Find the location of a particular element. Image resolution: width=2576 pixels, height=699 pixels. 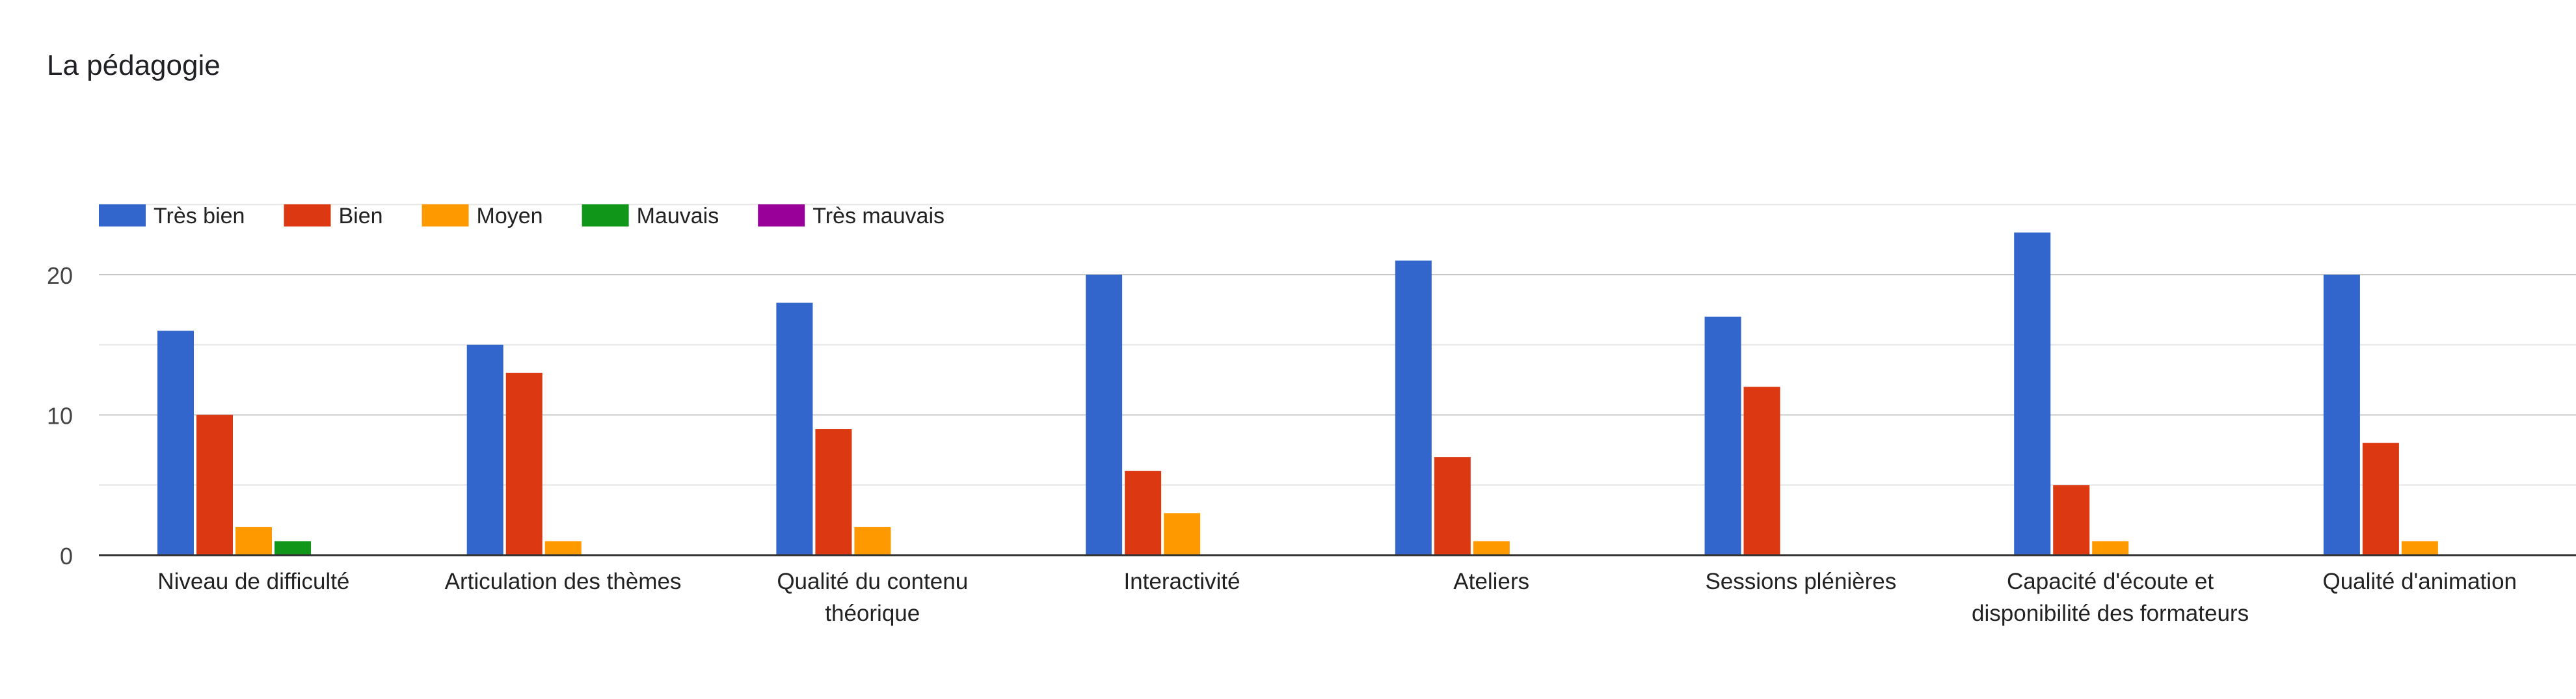

x-tick-label: Qualité du contenu is located at coordinates (872, 581).